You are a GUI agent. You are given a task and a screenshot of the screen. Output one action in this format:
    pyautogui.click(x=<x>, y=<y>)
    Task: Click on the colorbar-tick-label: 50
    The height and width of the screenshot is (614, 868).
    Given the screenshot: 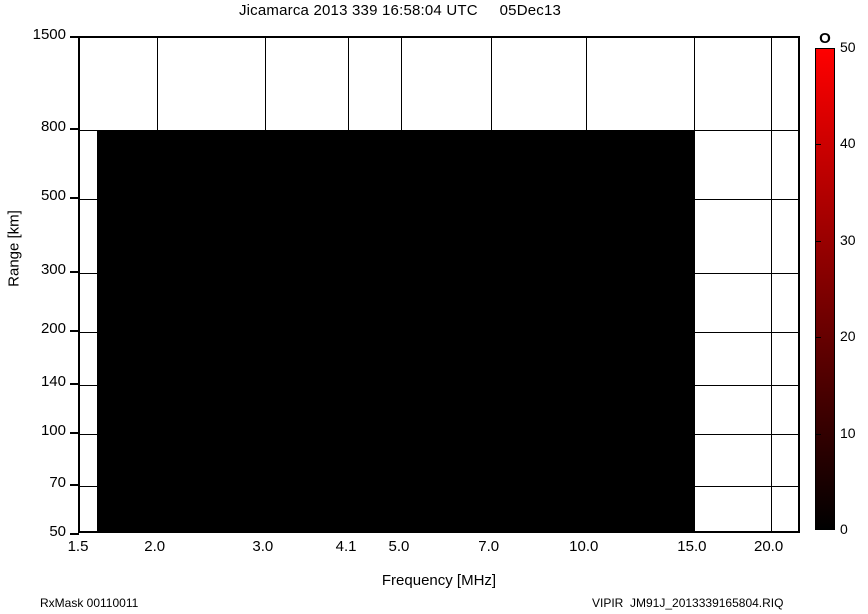 What is the action you would take?
    pyautogui.click(x=848, y=47)
    